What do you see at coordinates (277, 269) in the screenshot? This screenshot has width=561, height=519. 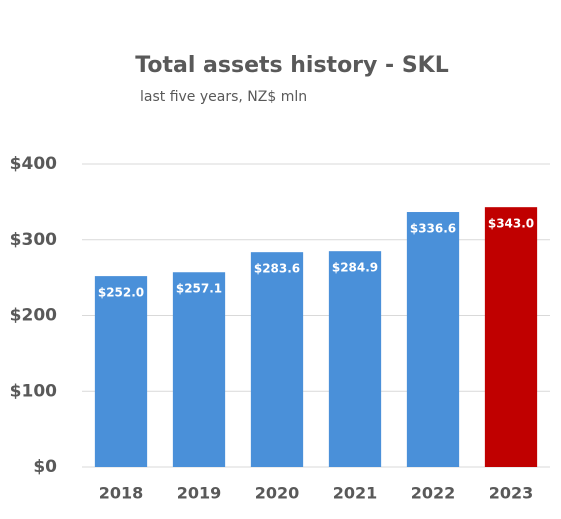 I see `value-label: $283.6` at bounding box center [277, 269].